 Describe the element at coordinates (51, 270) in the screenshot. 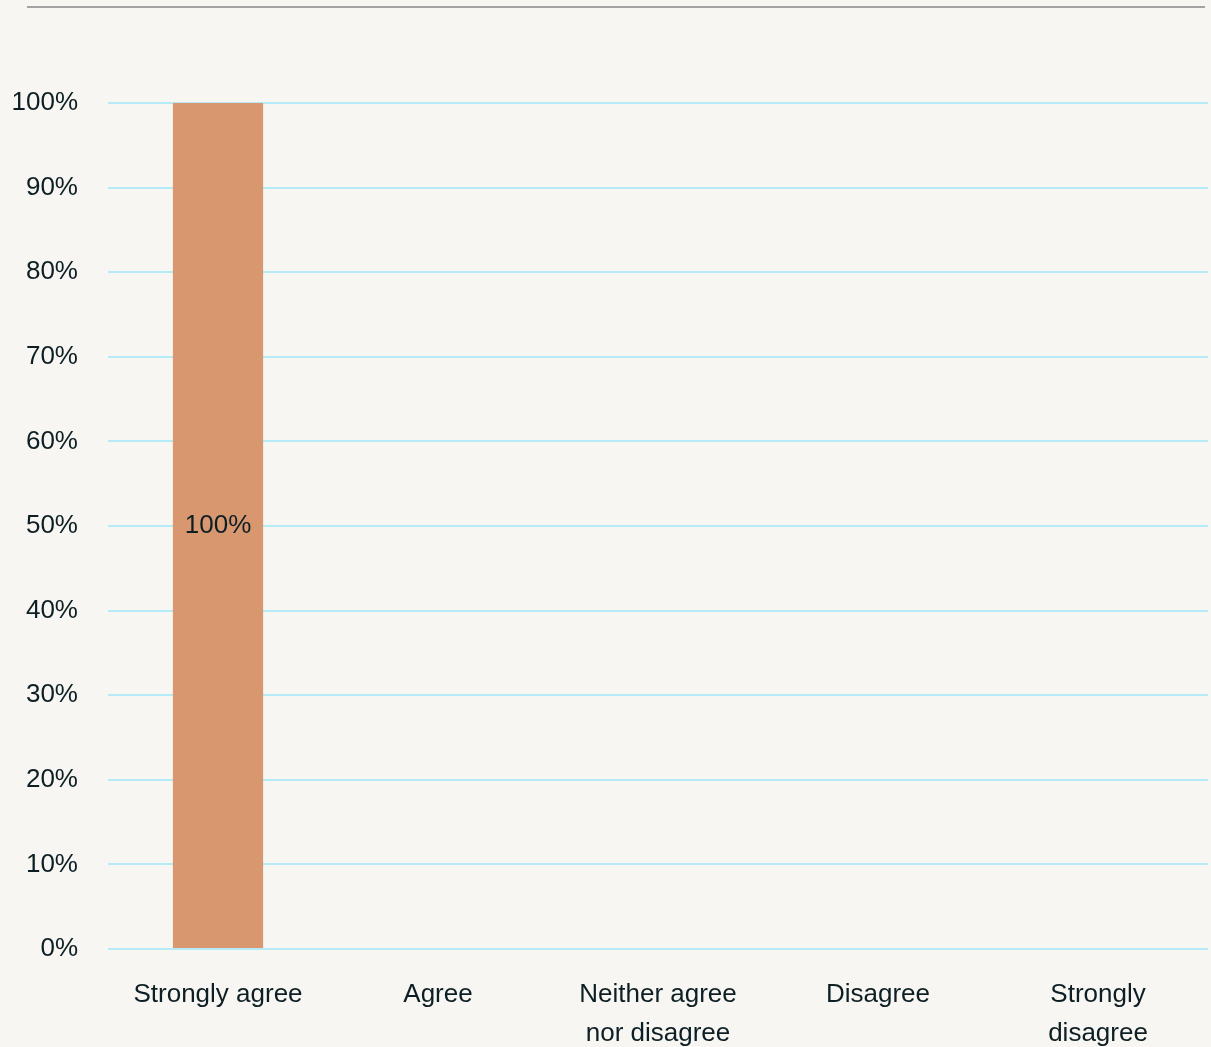

I see `y-tick-label: 80%` at that location.